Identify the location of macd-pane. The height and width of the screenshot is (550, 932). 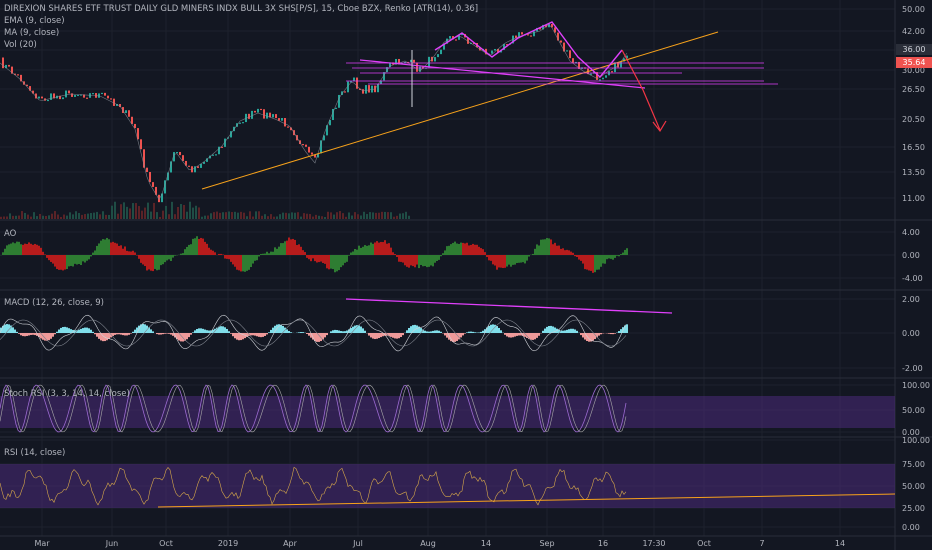
(314, 333).